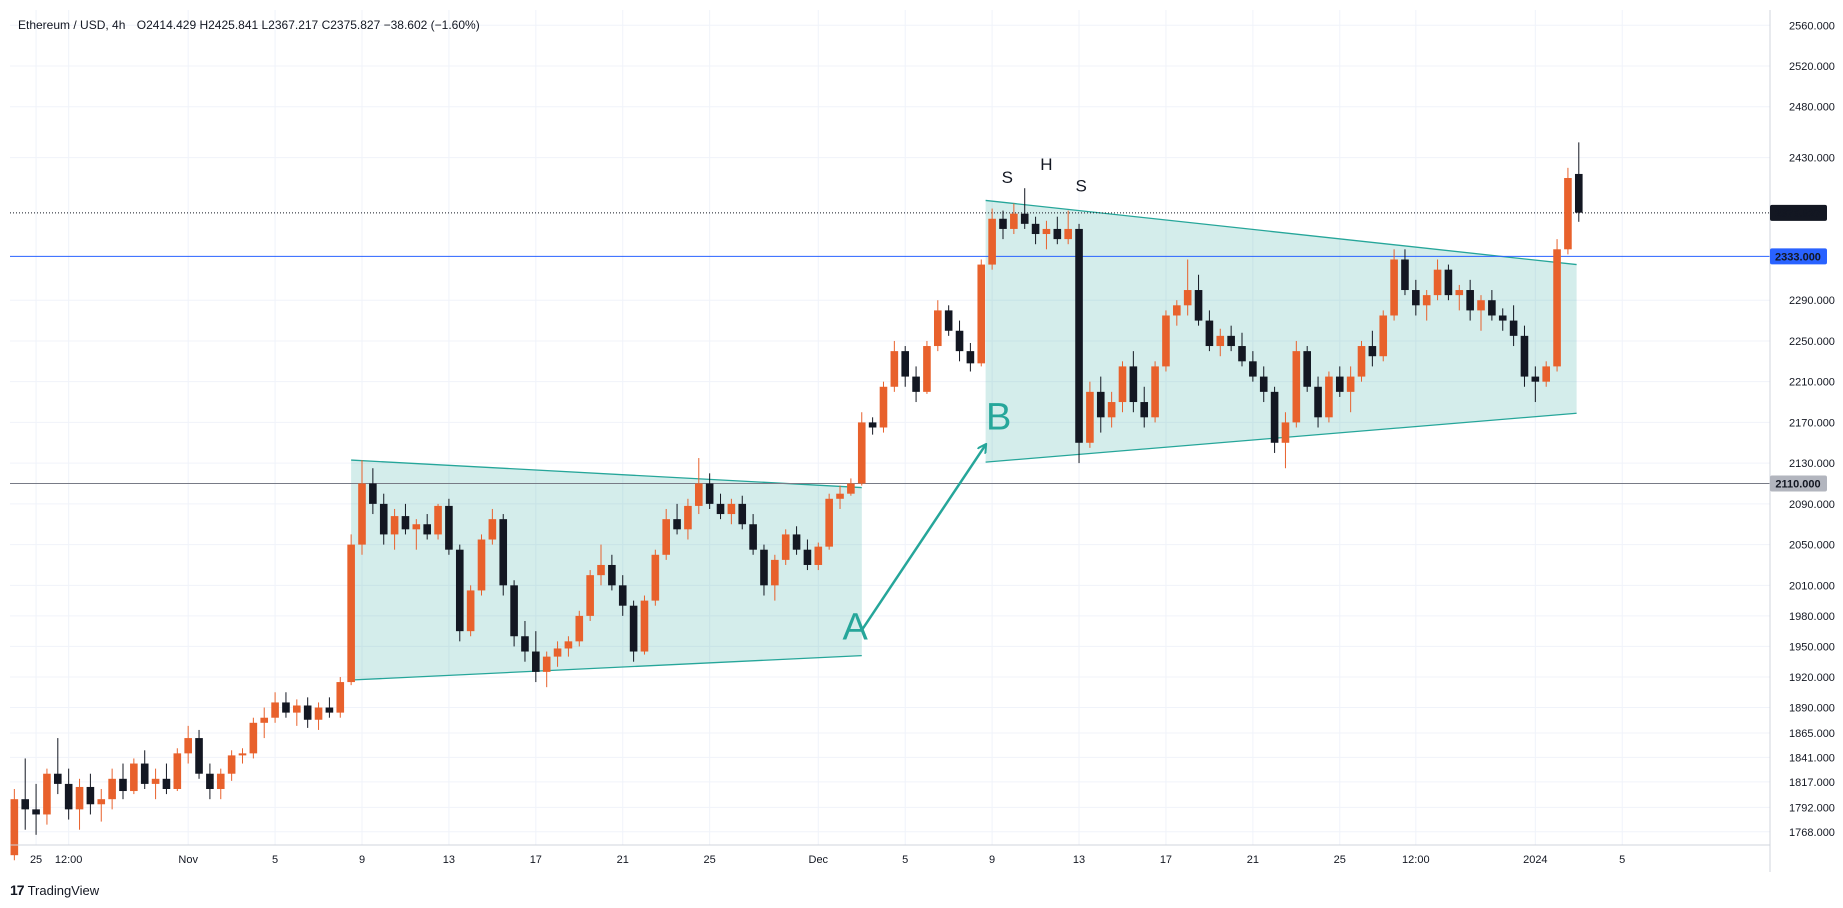  What do you see at coordinates (819, 860) in the screenshot?
I see `time-tick-label: Dec` at bounding box center [819, 860].